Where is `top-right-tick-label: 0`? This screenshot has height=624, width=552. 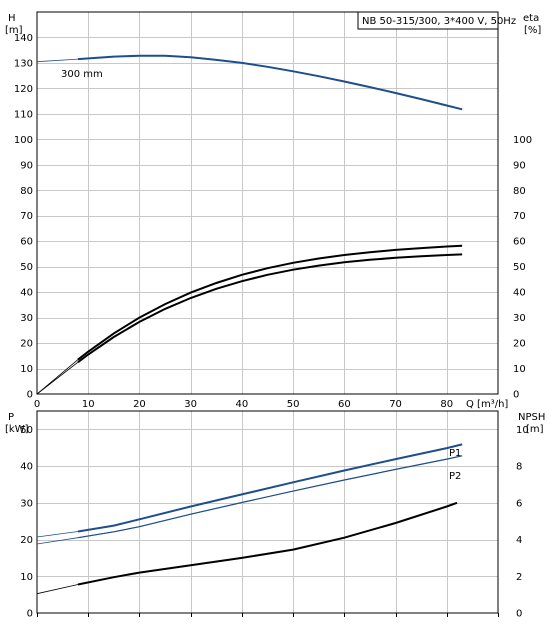 top-right-tick-label: 0 is located at coordinates (516, 395).